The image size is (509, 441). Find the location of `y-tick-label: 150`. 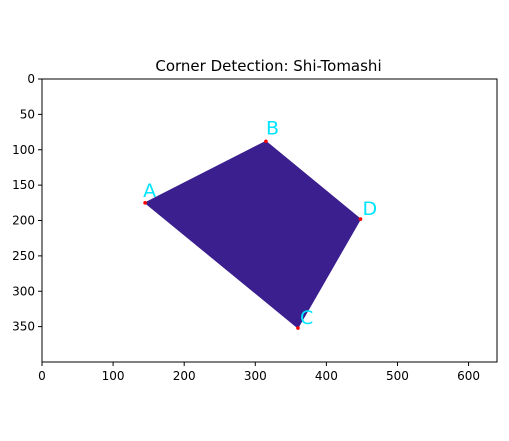

y-tick-label: 150 is located at coordinates (23, 185).